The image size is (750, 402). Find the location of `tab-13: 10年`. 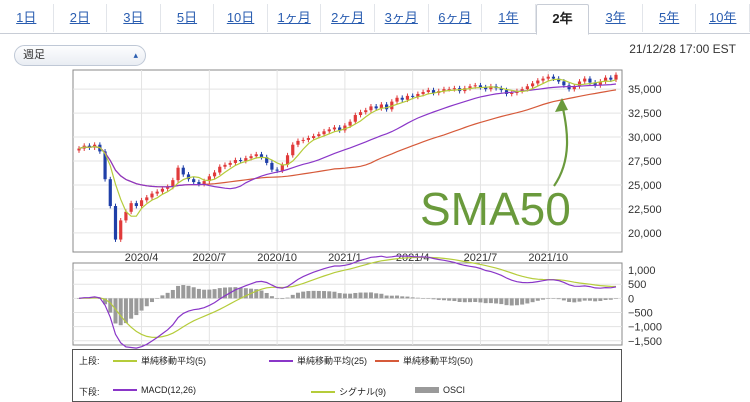

tab-13: 10年 is located at coordinates (723, 18).